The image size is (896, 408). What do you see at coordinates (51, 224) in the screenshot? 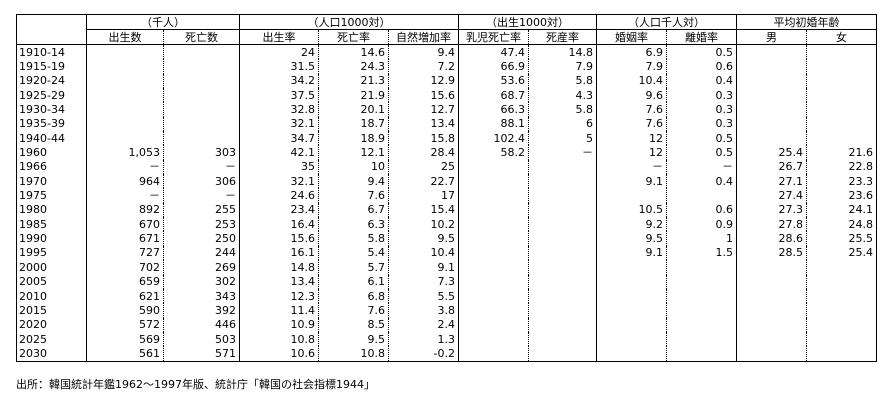
I see `row-year: 1985` at bounding box center [51, 224].